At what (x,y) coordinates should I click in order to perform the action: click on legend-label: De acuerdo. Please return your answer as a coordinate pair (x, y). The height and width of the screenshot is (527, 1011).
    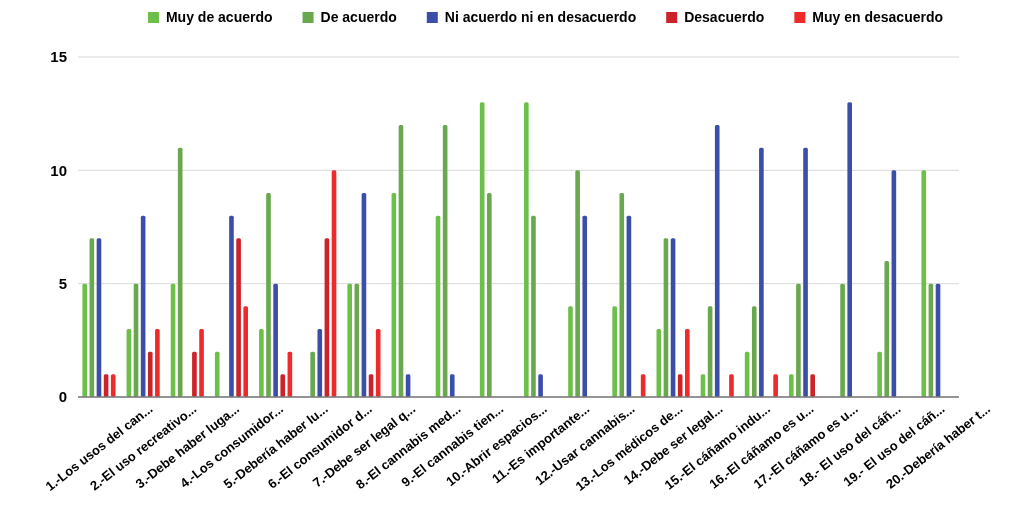
    Looking at the image, I should click on (358, 16).